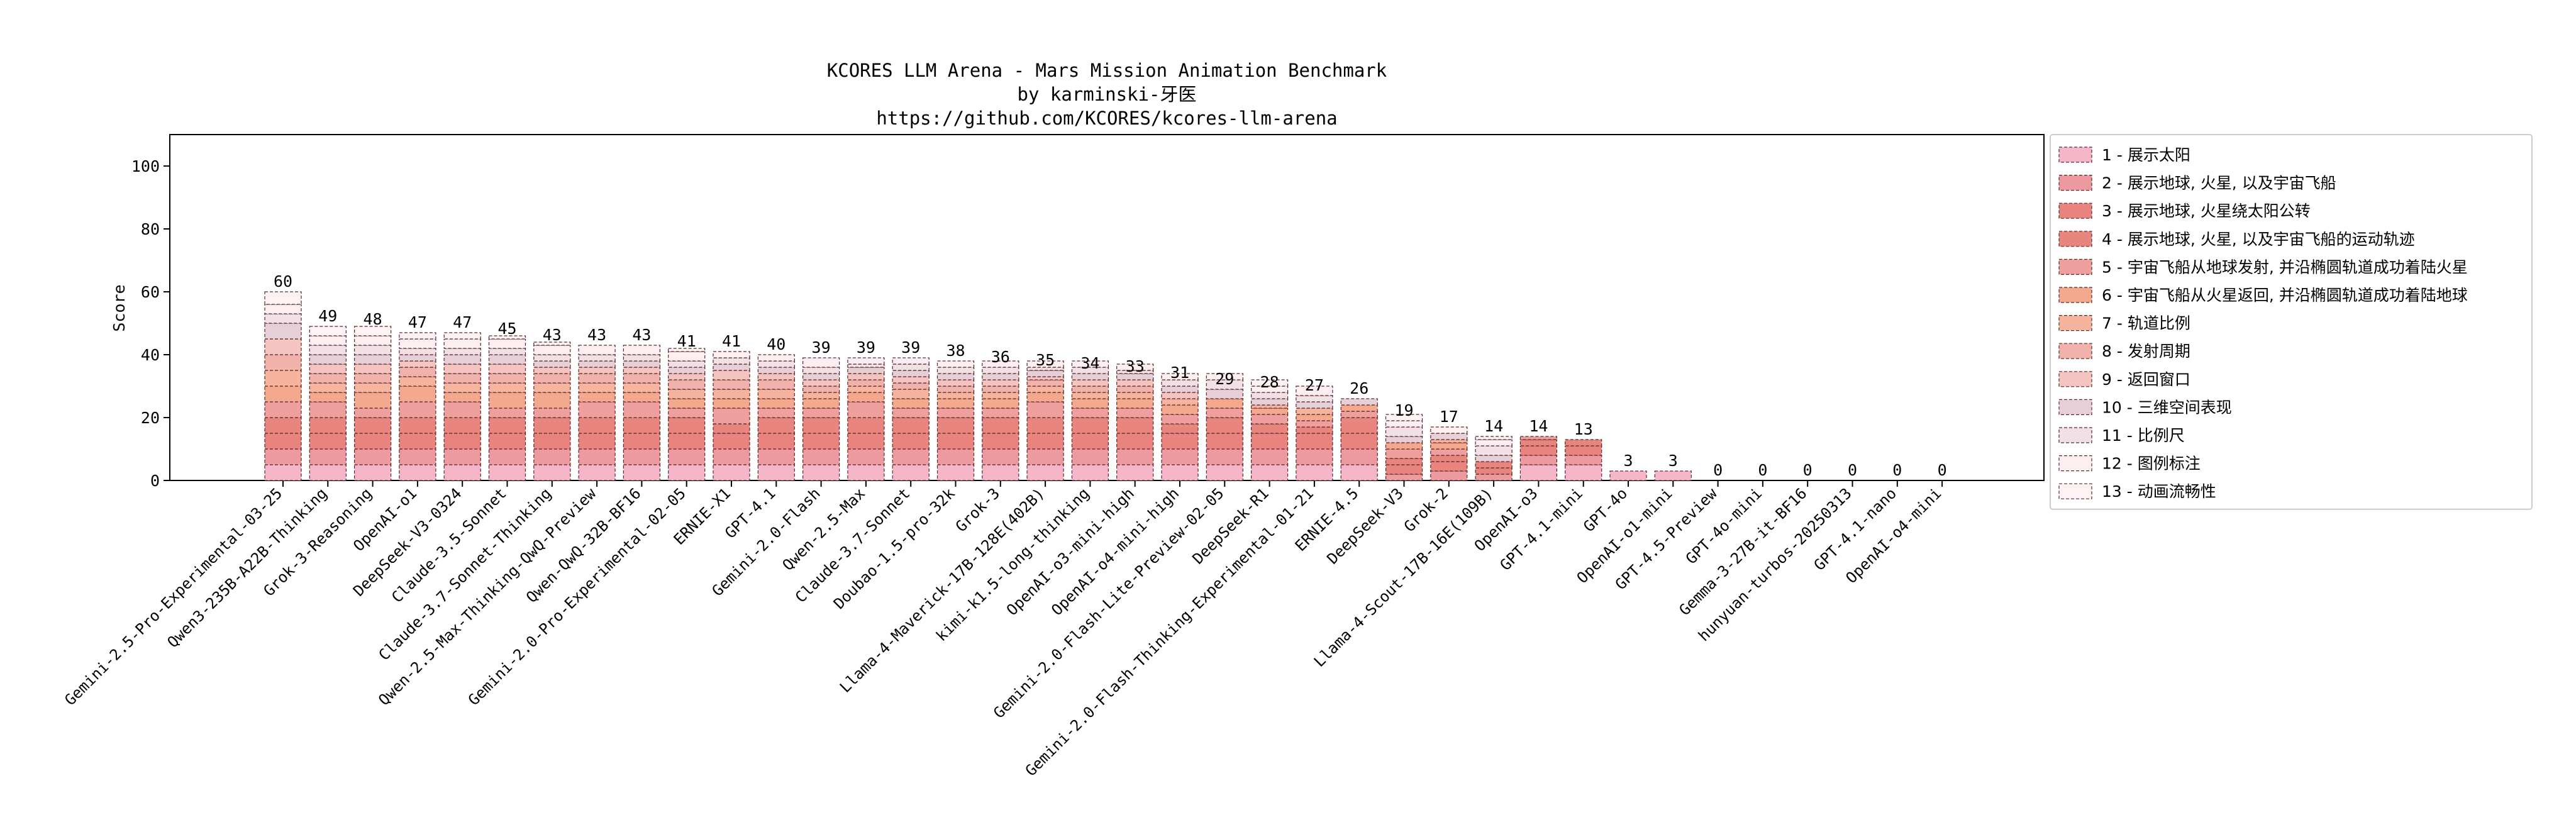 This screenshot has width=2576, height=832. I want to click on legend-label: 1 - 展示太阳, so click(2146, 155).